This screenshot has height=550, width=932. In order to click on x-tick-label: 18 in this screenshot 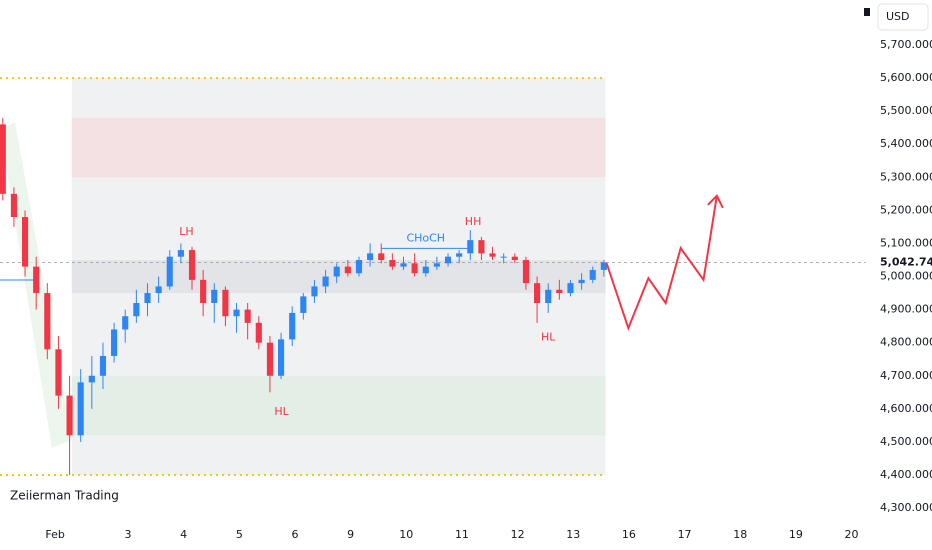, I will do `click(740, 534)`.